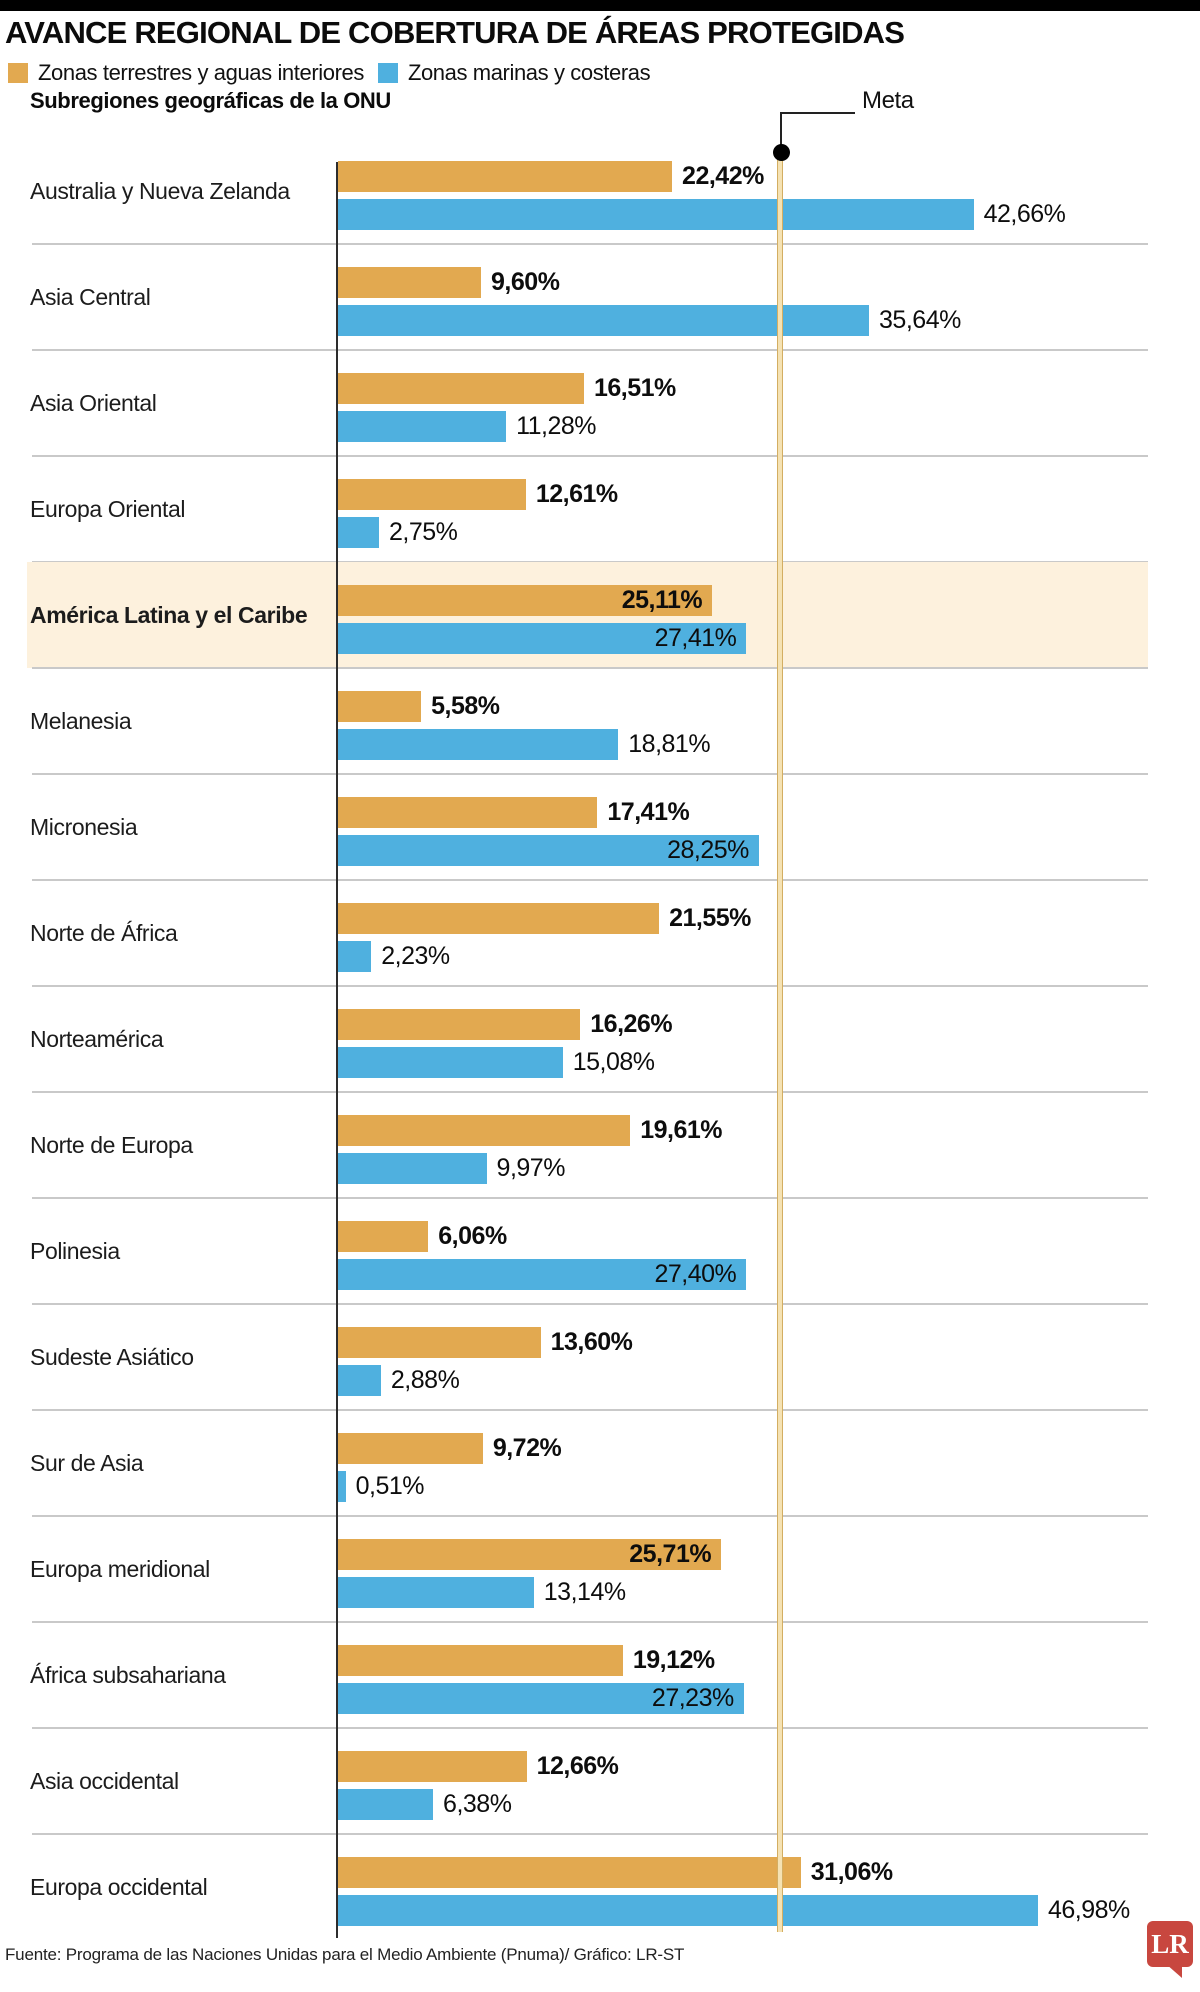 This screenshot has height=1992, width=1200. I want to click on region-label: Sudeste Asiático, so click(112, 1356).